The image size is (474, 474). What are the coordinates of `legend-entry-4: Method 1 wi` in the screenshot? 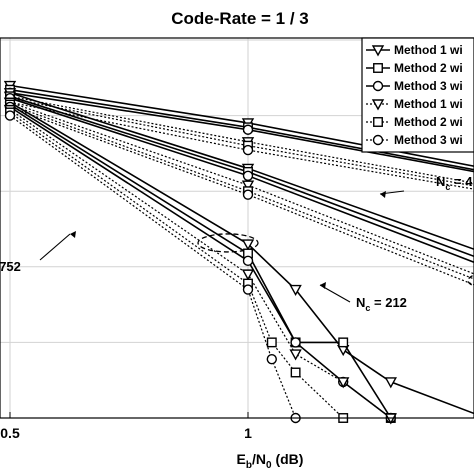 It's located at (414, 104).